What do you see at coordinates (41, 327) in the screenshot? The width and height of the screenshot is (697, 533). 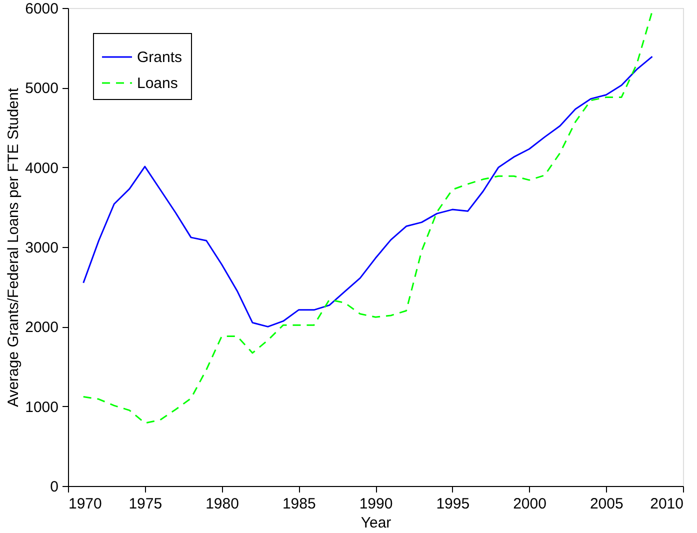 I see `y-tick-label: 2000` at bounding box center [41, 327].